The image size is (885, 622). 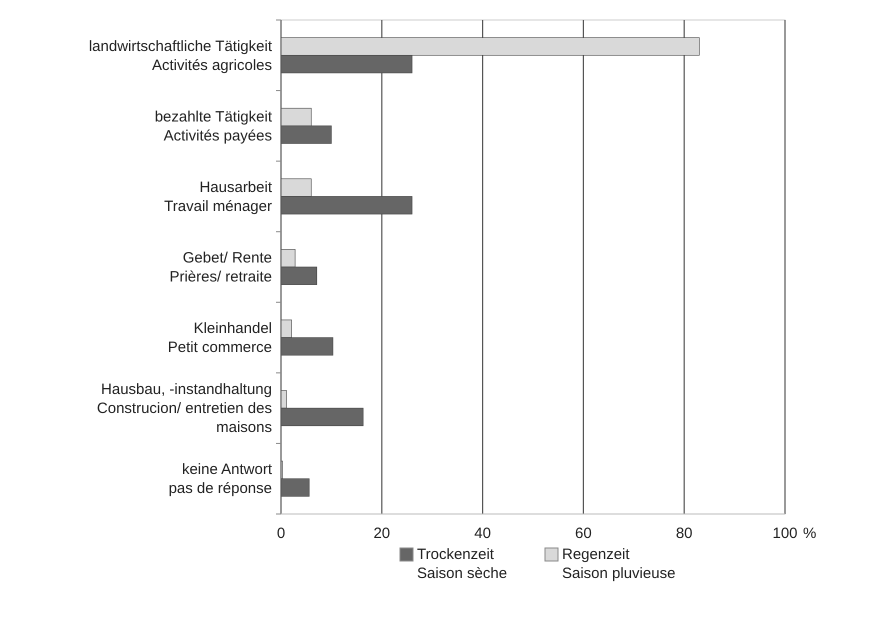 What do you see at coordinates (281, 533) in the screenshot?
I see `x-tick-label: 0` at bounding box center [281, 533].